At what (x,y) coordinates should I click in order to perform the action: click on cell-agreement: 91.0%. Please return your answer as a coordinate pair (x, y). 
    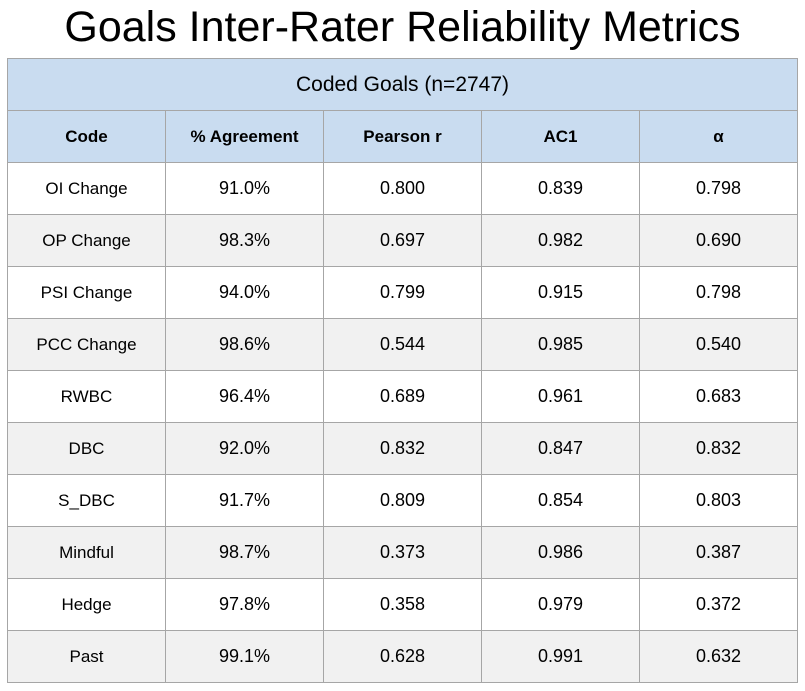
    Looking at the image, I should click on (244, 188).